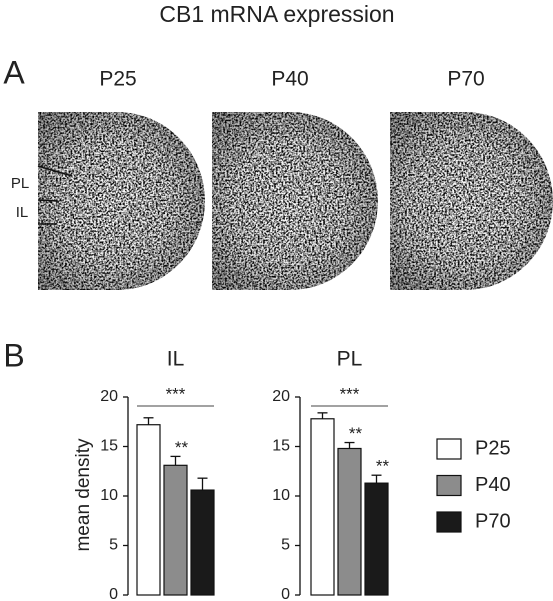  I want to click on panel-label: B, so click(13, 355).